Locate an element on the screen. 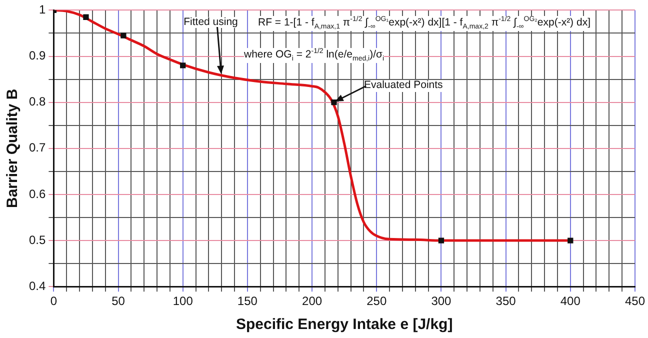 This screenshot has height=338, width=648. annotation: where OG$_{i}$ = 2$^{-1/2}$ ln(e/e$_{med,i}$)/σ$_{i}$ is located at coordinates (314, 56).